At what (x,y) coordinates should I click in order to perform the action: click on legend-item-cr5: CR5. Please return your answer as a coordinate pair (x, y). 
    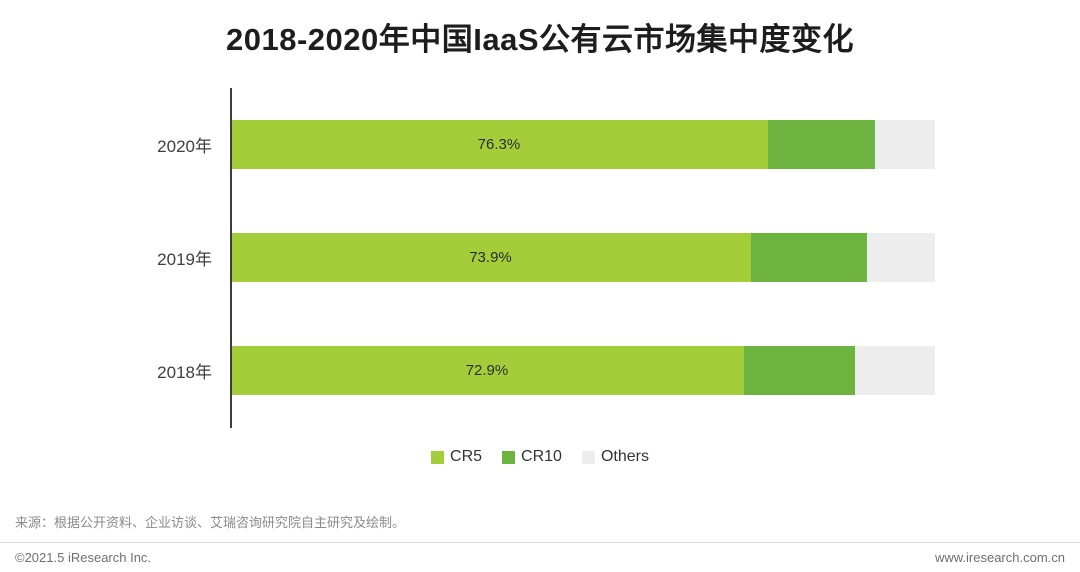
    Looking at the image, I should click on (456, 457).